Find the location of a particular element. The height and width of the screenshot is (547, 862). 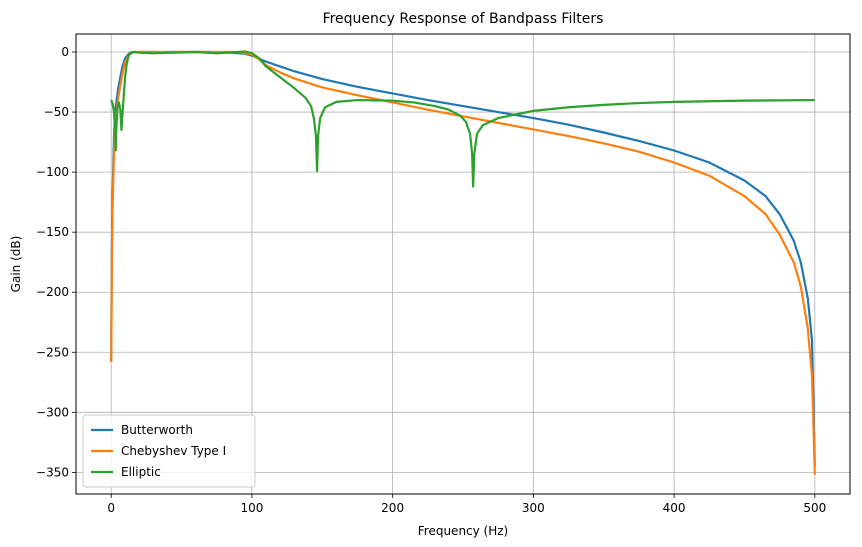

x-tick-label: 500 is located at coordinates (814, 508).